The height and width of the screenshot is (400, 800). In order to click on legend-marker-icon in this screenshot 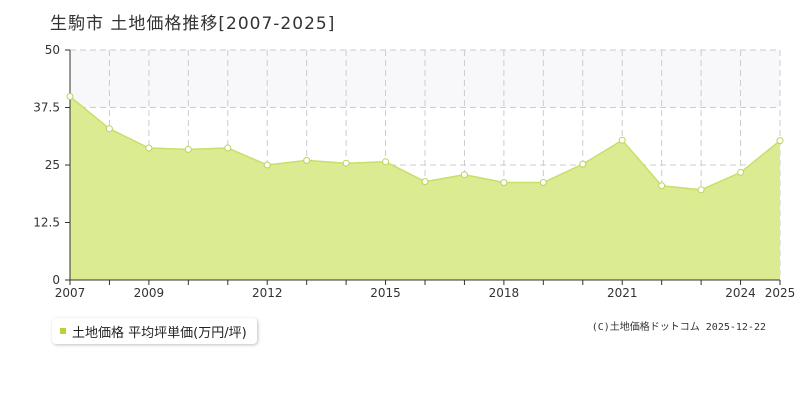, I will do `click(63, 331)`.